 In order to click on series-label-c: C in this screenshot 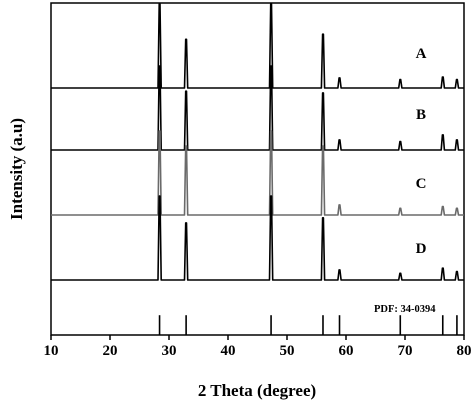, I will do `click(421, 184)`.